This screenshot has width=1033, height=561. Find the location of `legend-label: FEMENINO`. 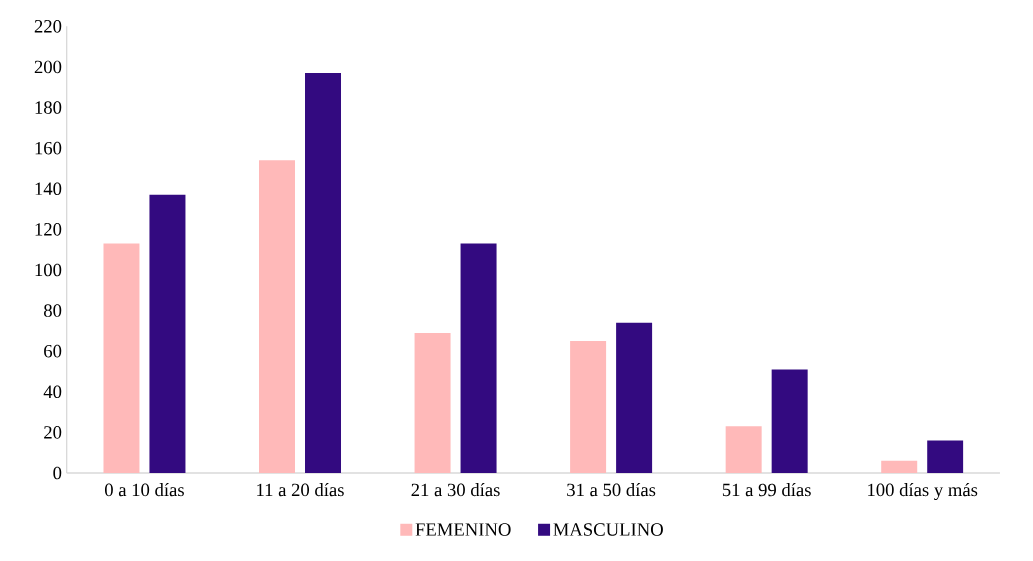

legend-label: FEMENINO is located at coordinates (463, 529).